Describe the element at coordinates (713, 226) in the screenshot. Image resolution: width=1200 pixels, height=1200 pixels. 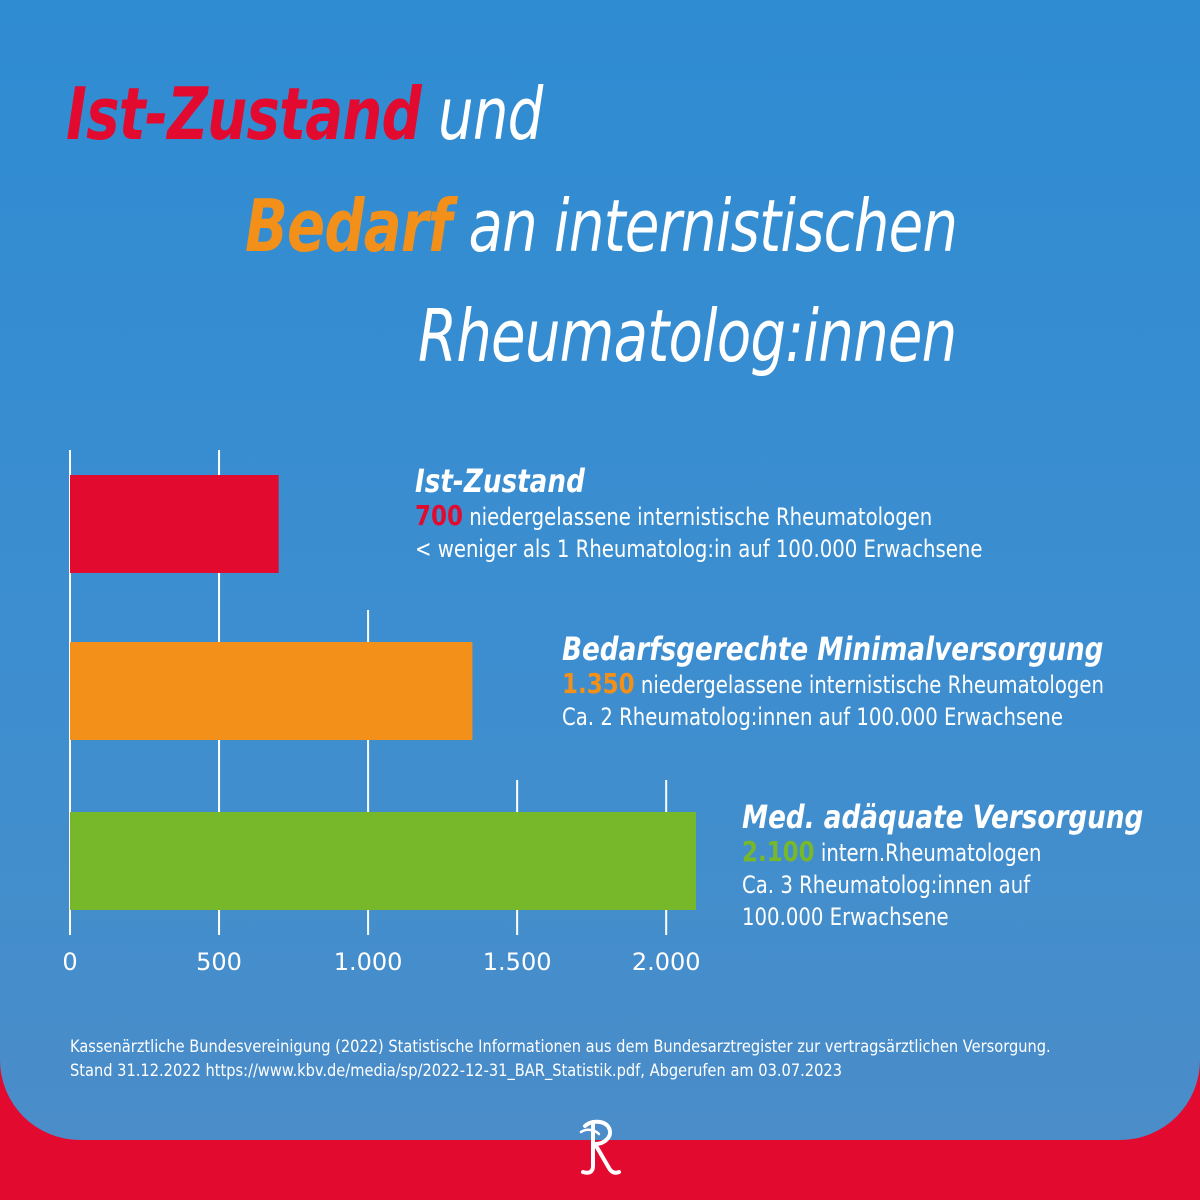
I see `title-word-an-internistischen: an internistischen` at that location.